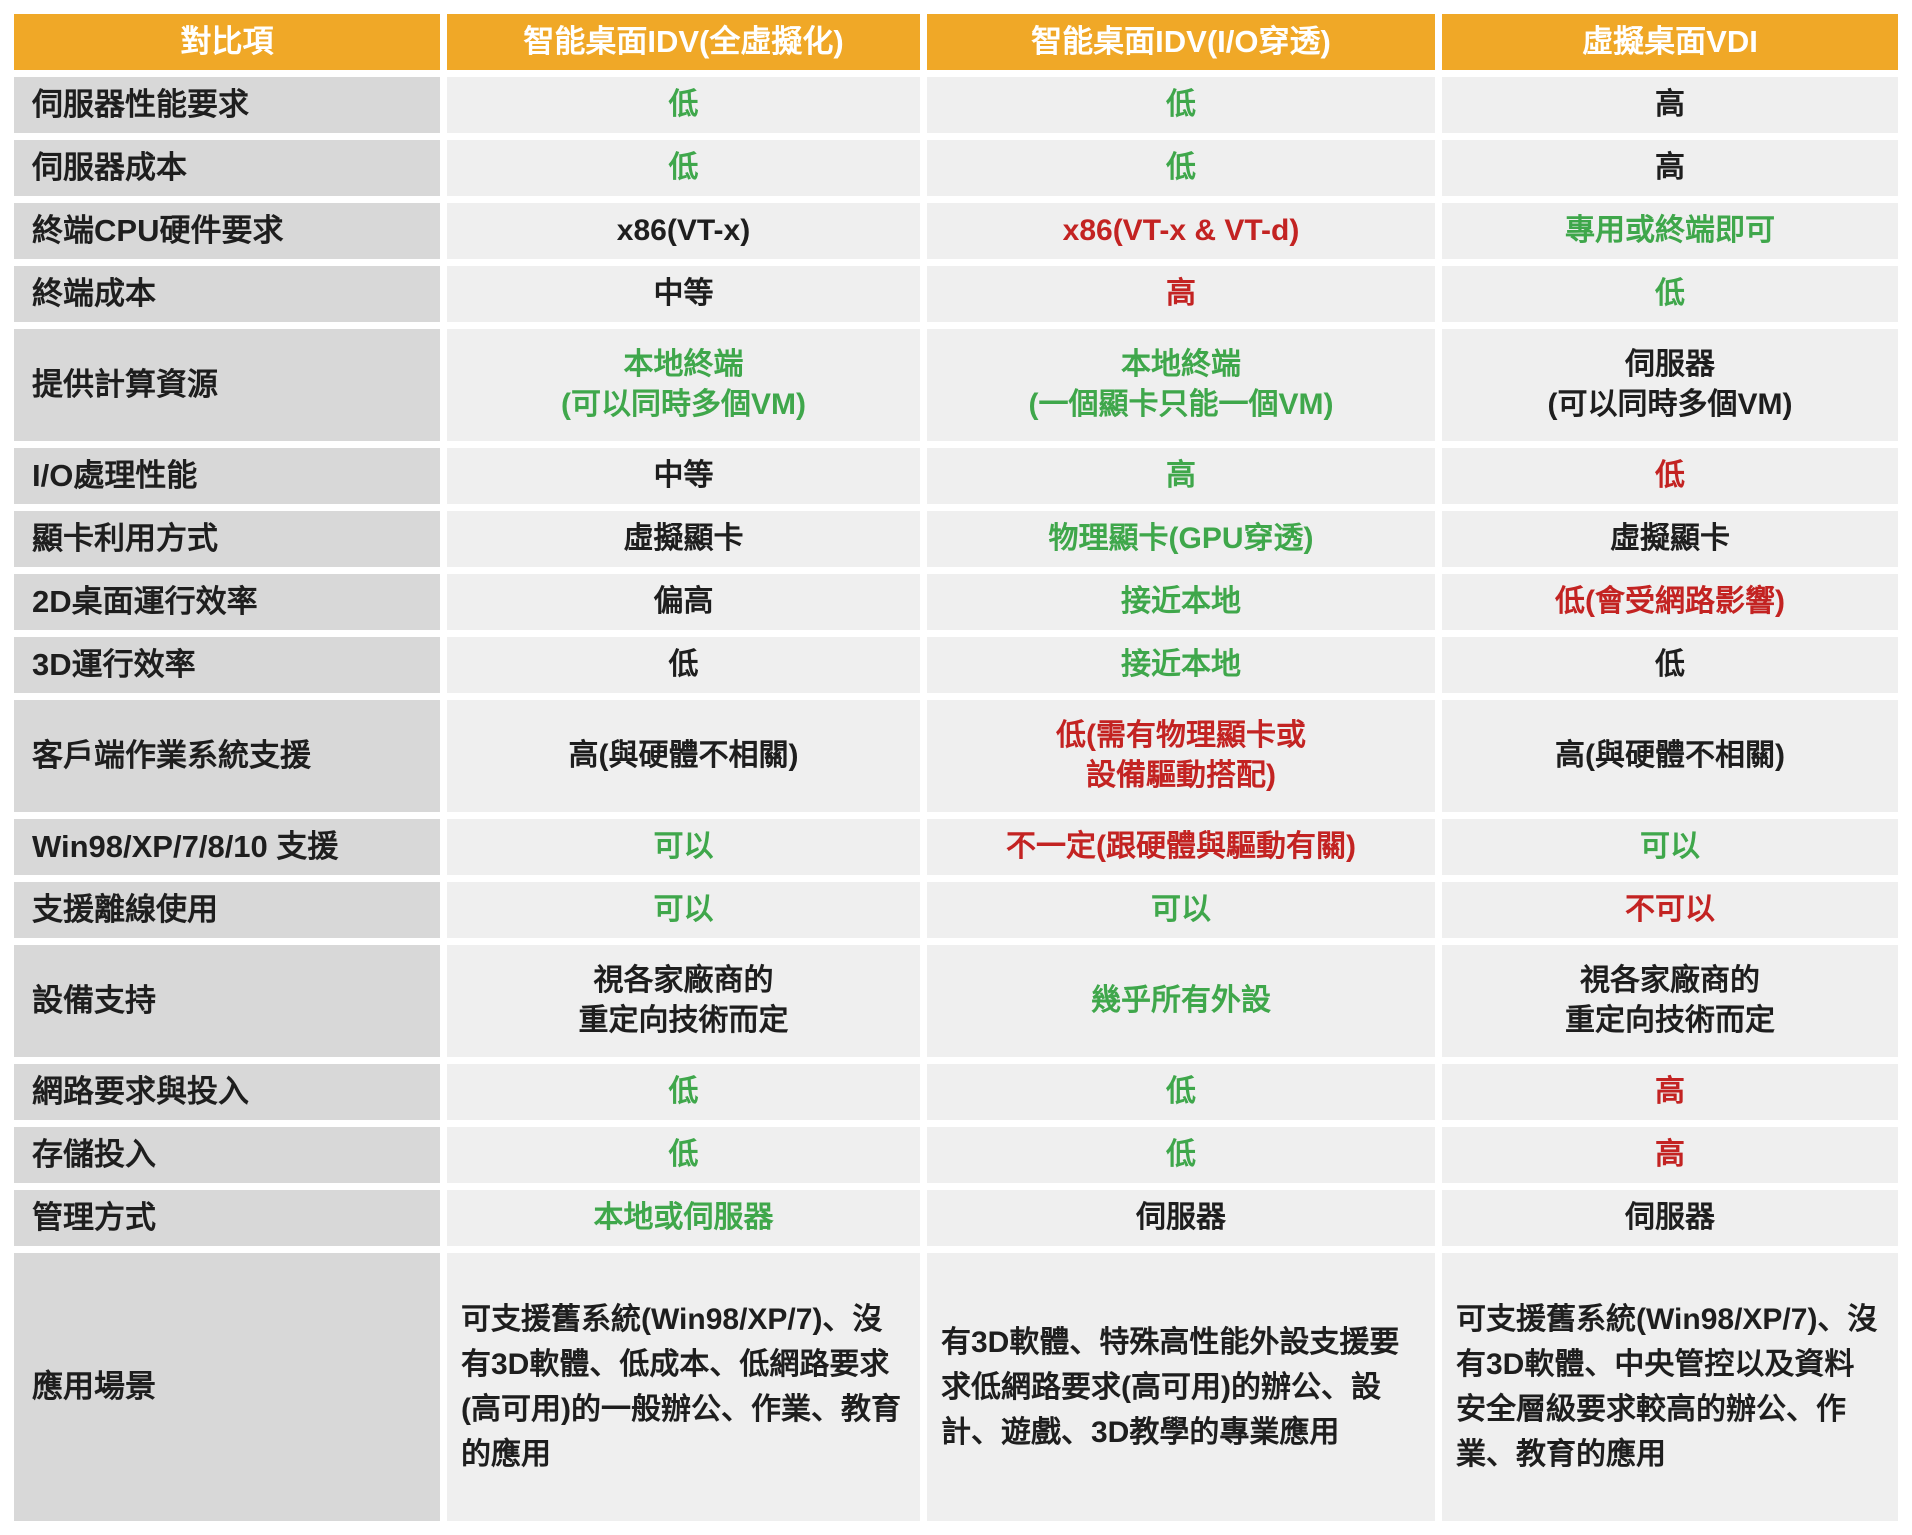 Image resolution: width=1912 pixels, height=1535 pixels. I want to click on value-cell: 低(需有物理顯卡或 設備驅動搭配), so click(1181, 756).